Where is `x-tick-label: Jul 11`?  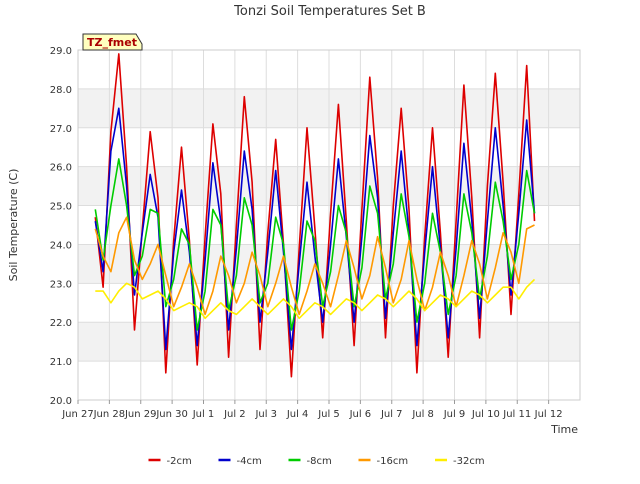
x-tick-label: Jul 11 is located at coordinates (516, 414).